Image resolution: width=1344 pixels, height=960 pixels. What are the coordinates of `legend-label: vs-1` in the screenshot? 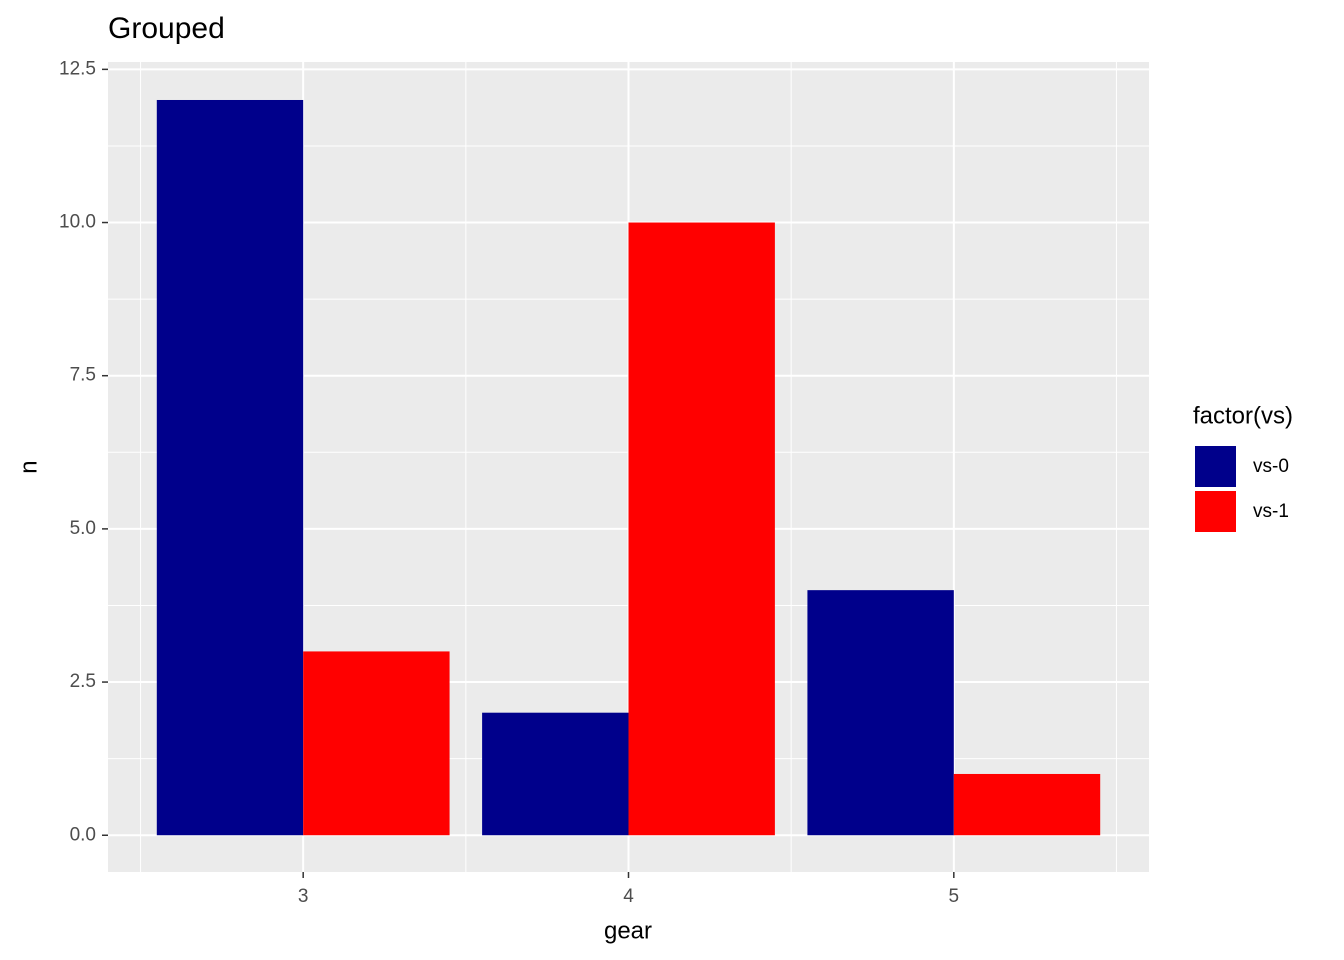 It's located at (1271, 511).